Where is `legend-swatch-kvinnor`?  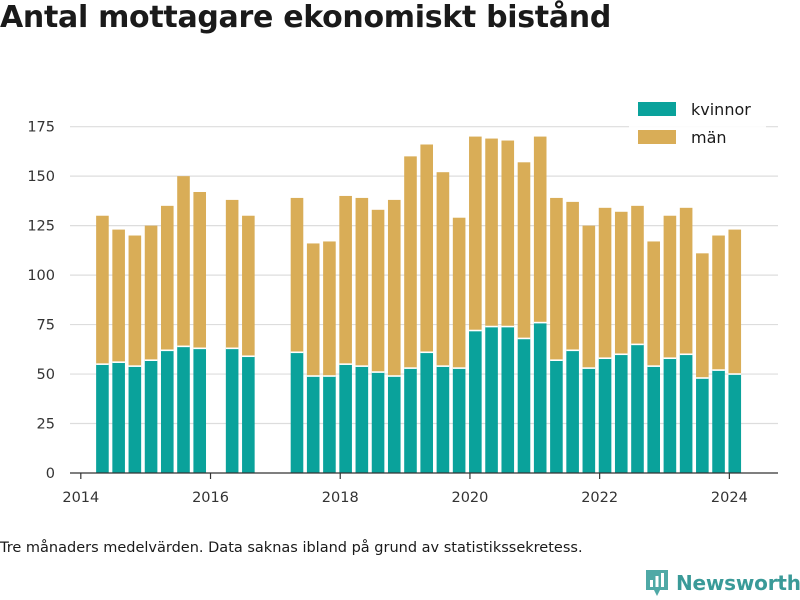
legend-swatch-kvinnor is located at coordinates (657, 109).